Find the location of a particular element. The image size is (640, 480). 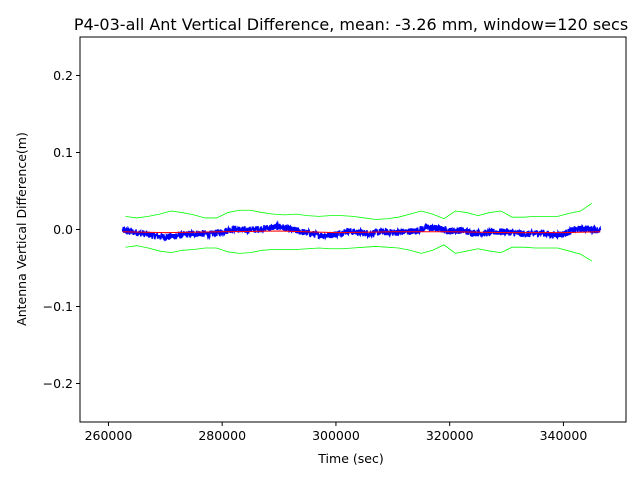

series-line-red is located at coordinates (361, 232).